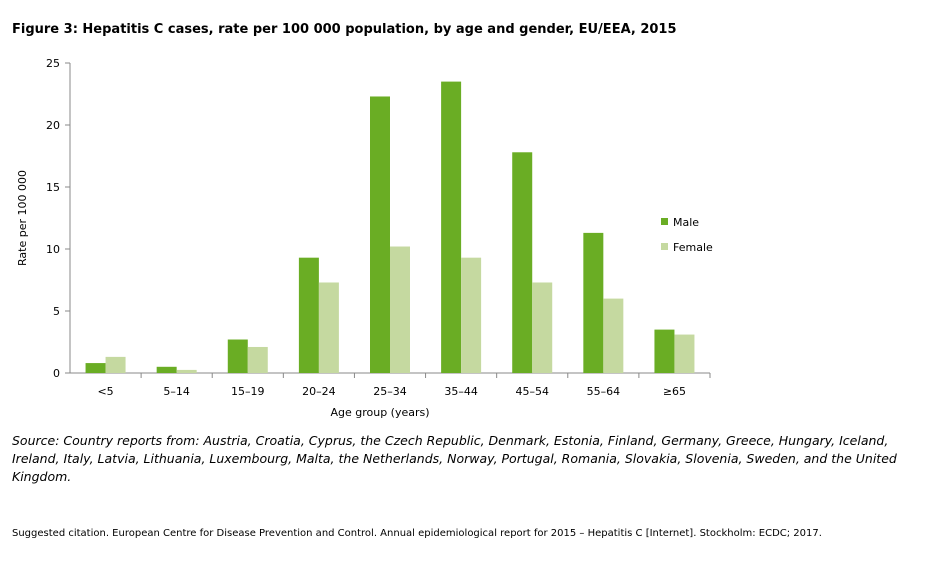  Describe the element at coordinates (461, 391) in the screenshot. I see `x-tick-label: 35–44` at that location.